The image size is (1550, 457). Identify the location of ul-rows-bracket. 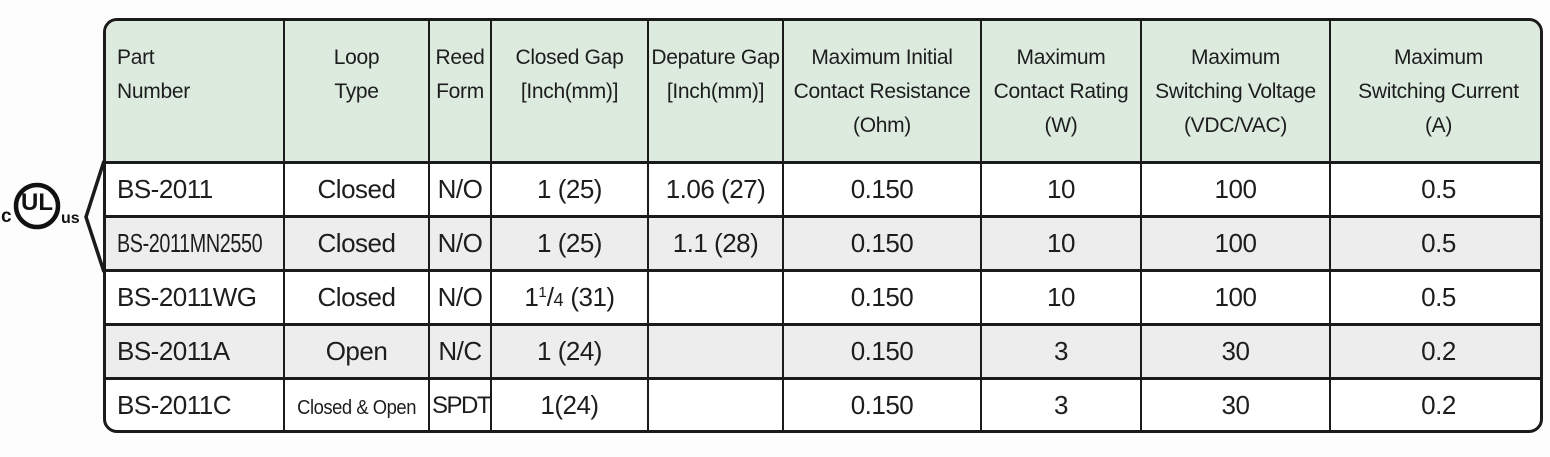
(95, 216).